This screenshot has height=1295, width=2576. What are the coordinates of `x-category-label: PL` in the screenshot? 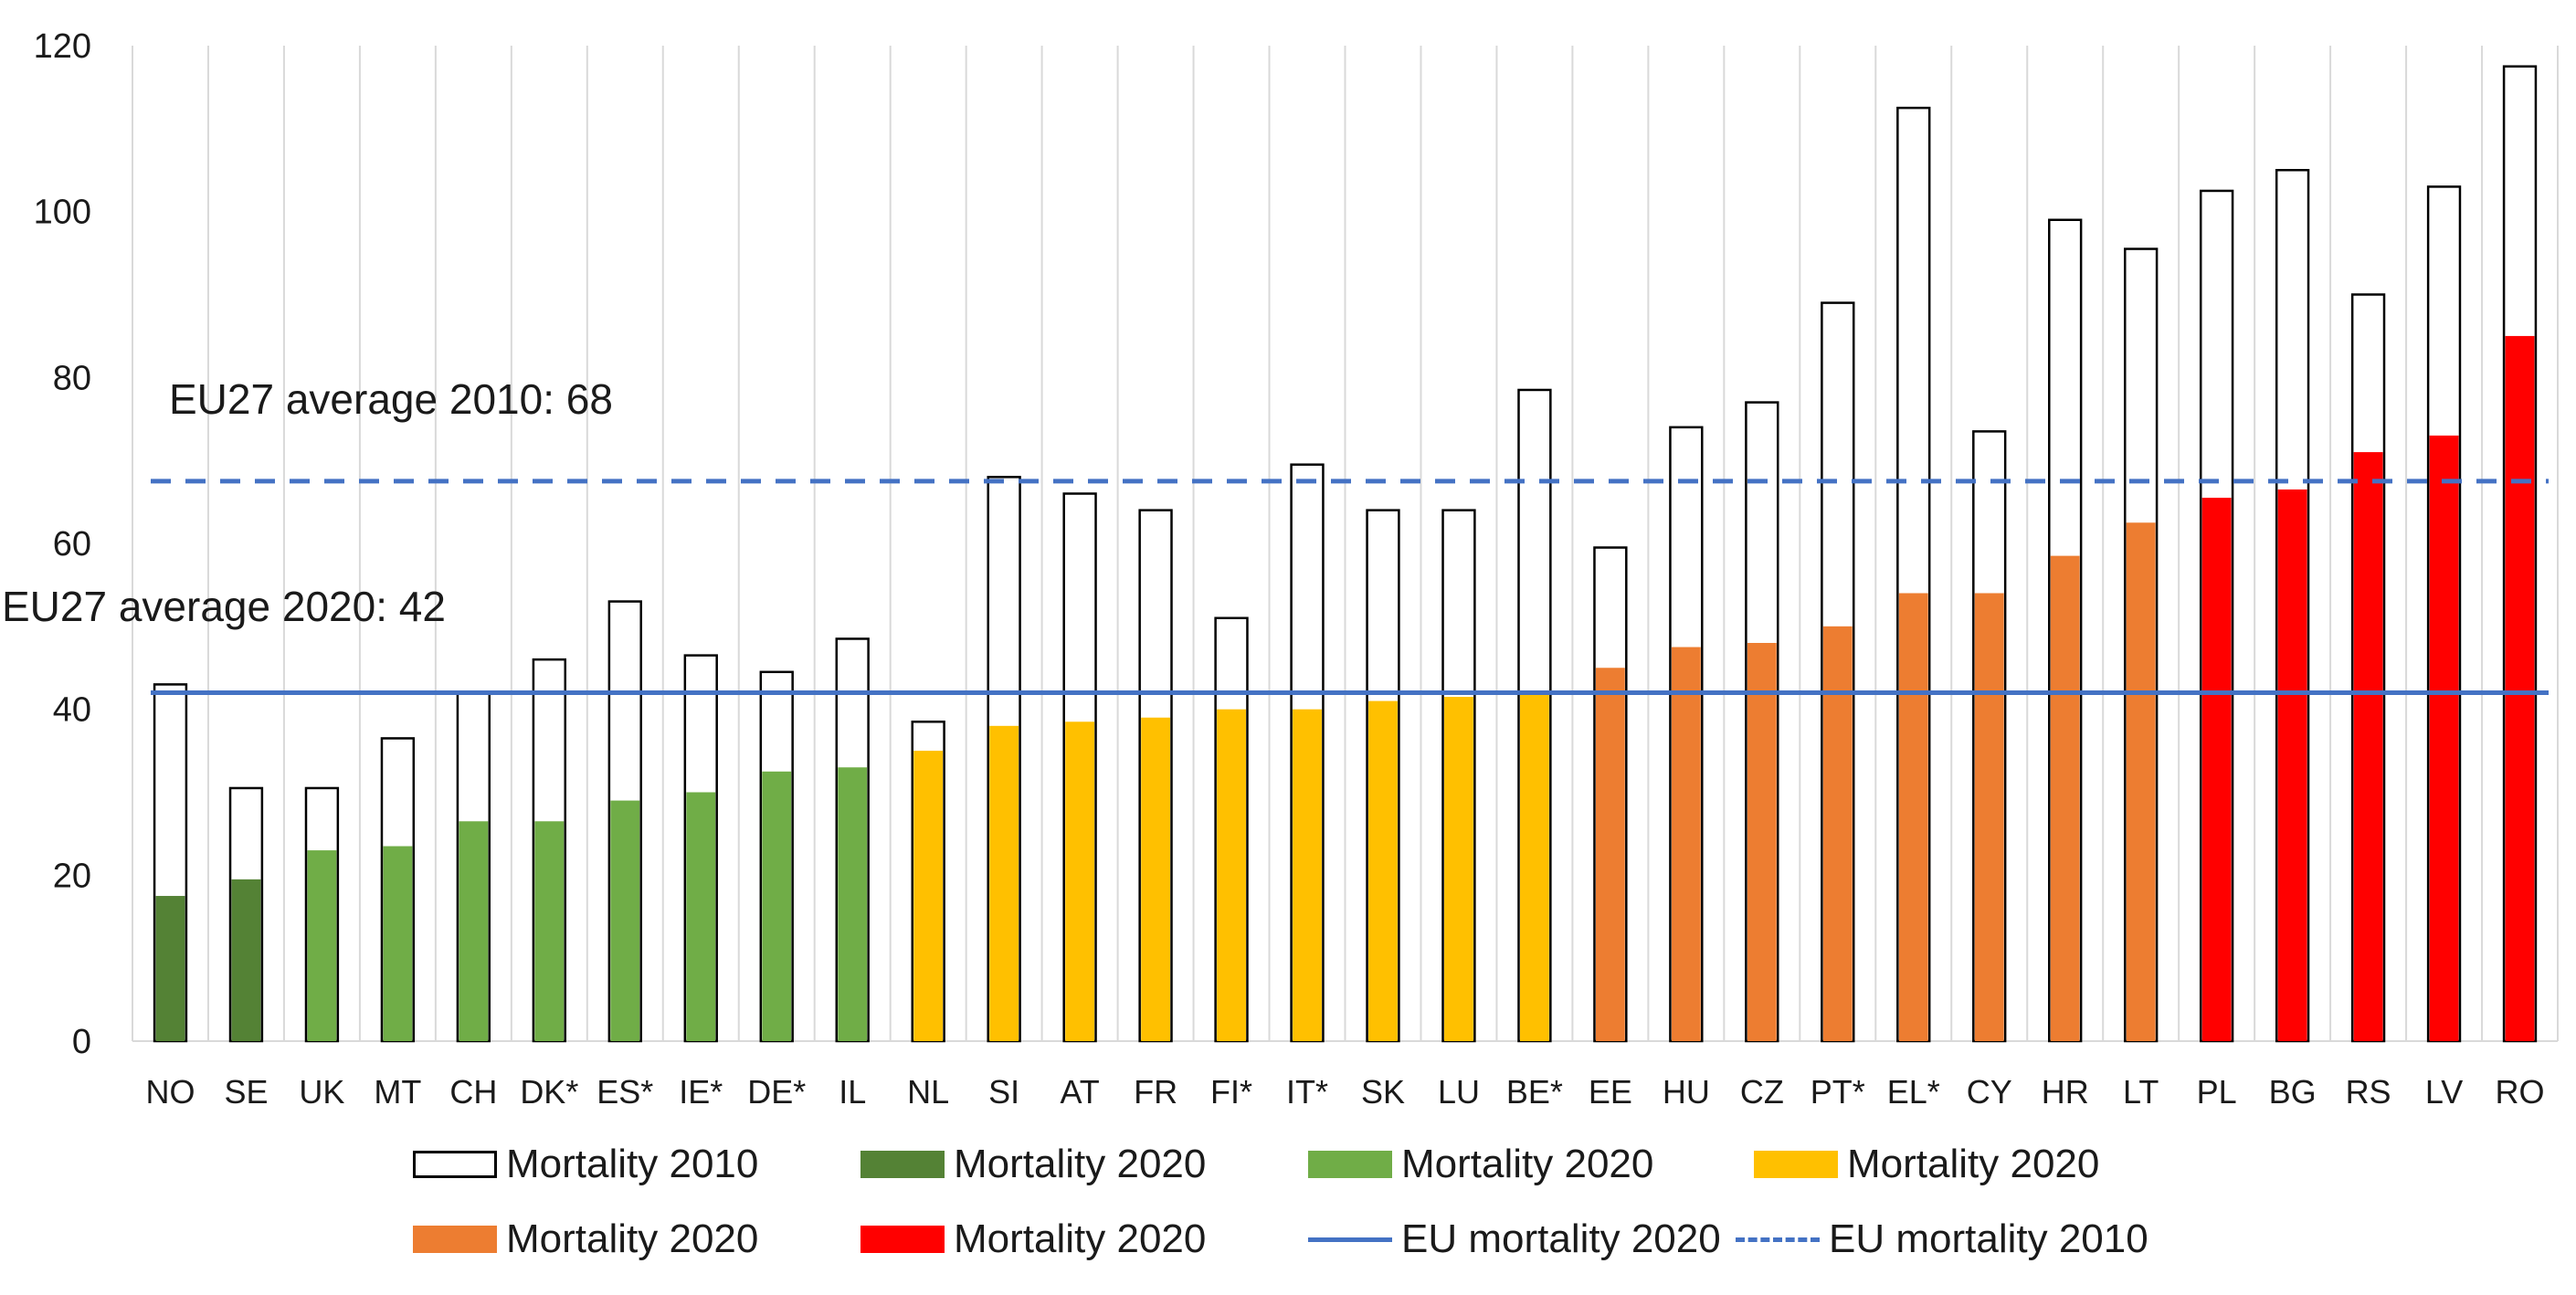 It's located at (2217, 1092).